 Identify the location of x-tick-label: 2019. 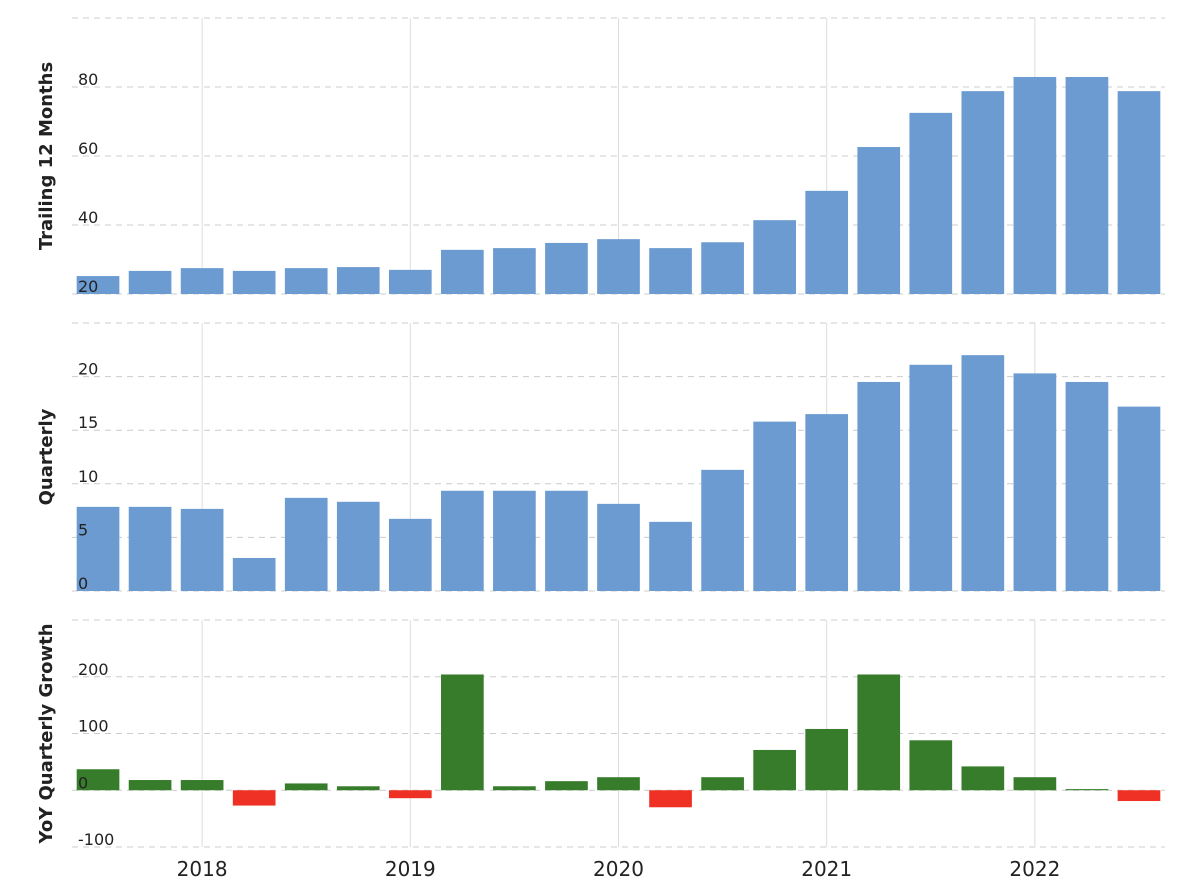
(410, 869).